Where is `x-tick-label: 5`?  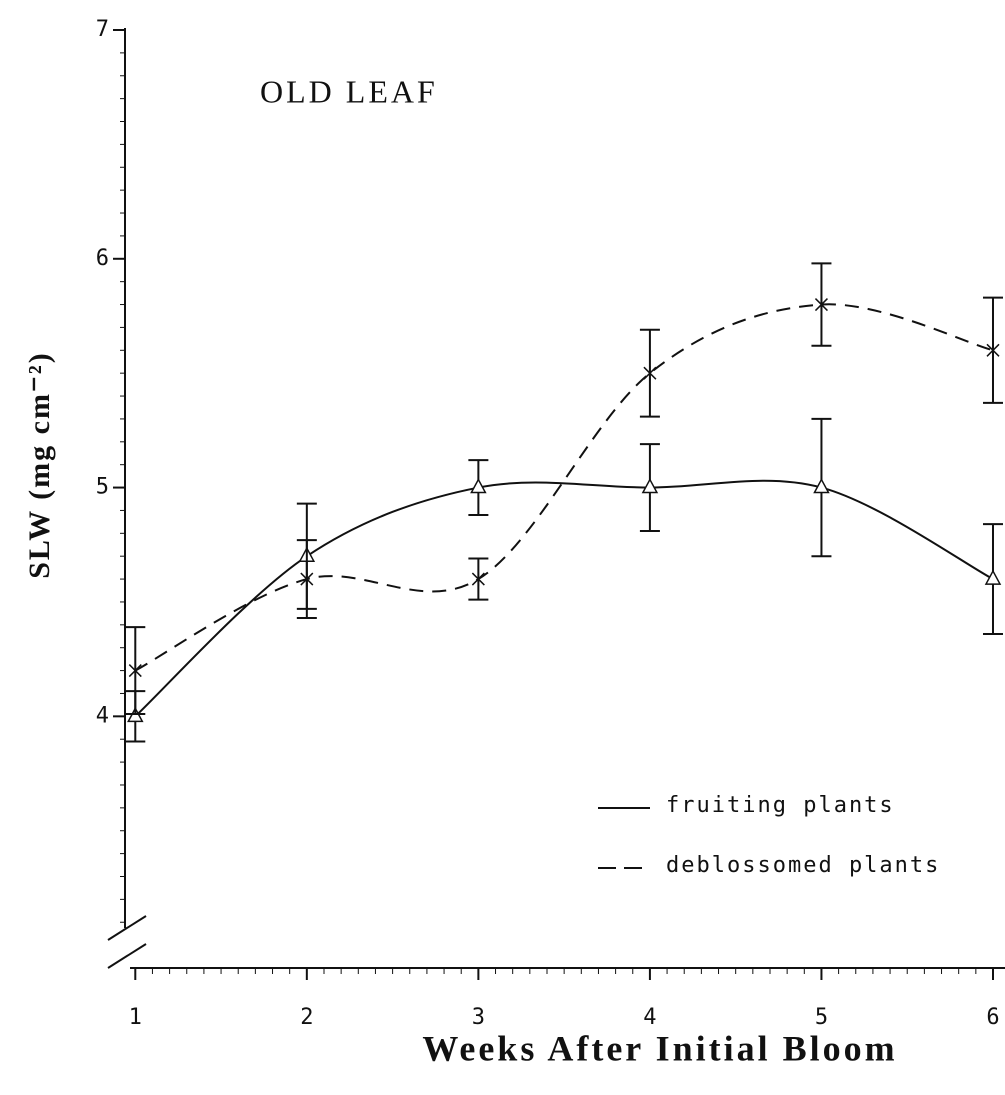
x-tick-label: 5 is located at coordinates (821, 1017).